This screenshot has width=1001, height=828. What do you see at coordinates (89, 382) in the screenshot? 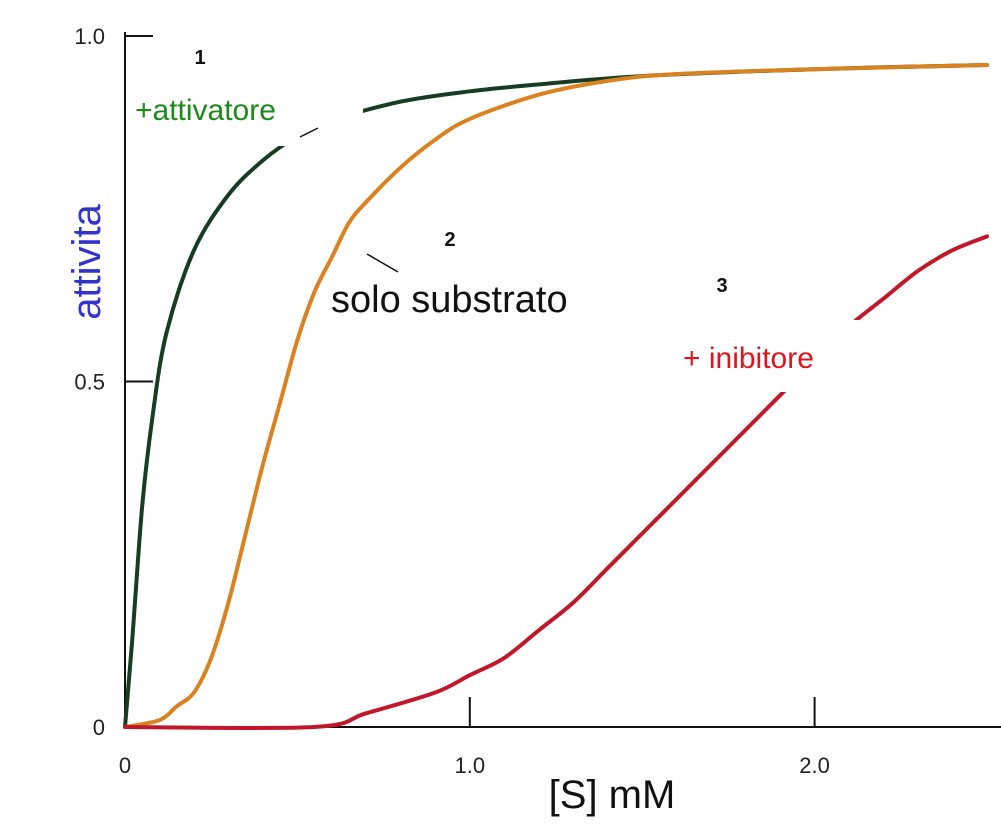
I see `y-tick-label: 0.5` at bounding box center [89, 382].